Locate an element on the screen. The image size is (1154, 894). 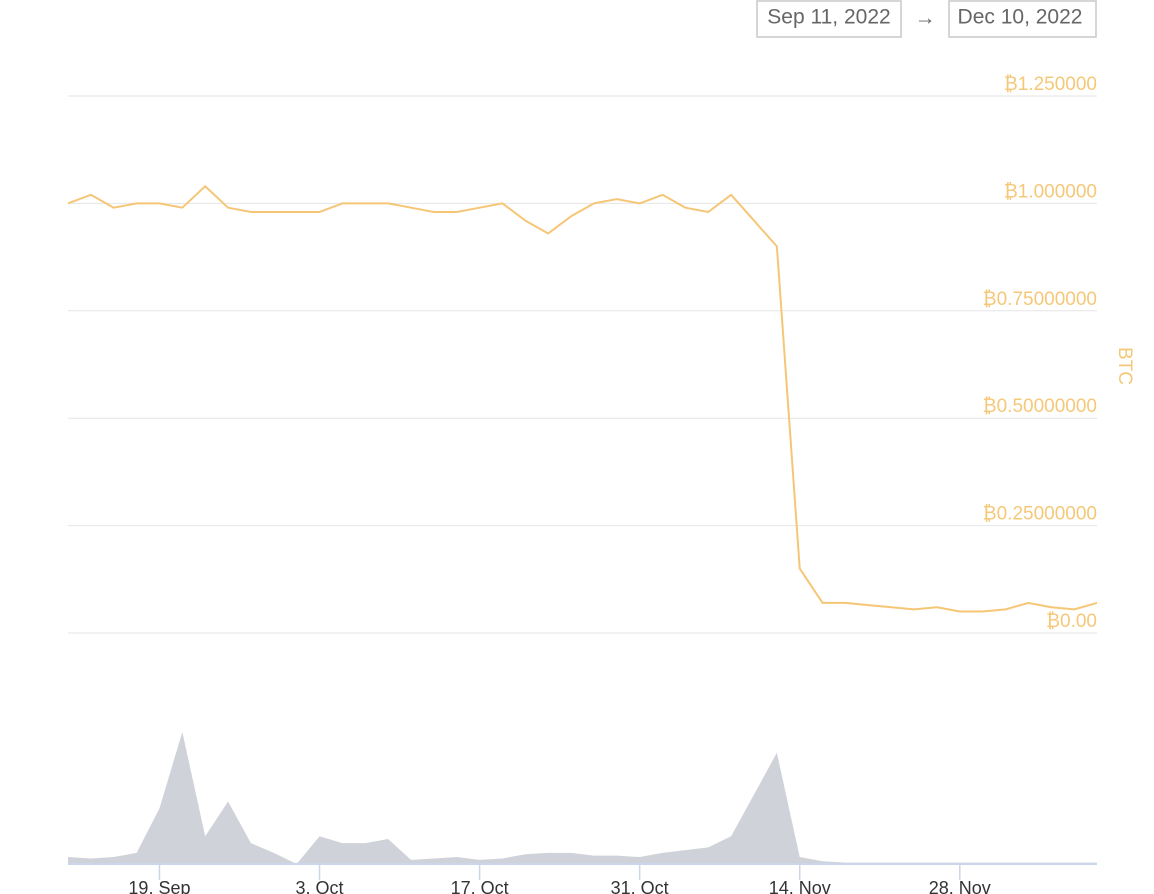
y-tick-label: ₿1.250000 is located at coordinates (1050, 84).